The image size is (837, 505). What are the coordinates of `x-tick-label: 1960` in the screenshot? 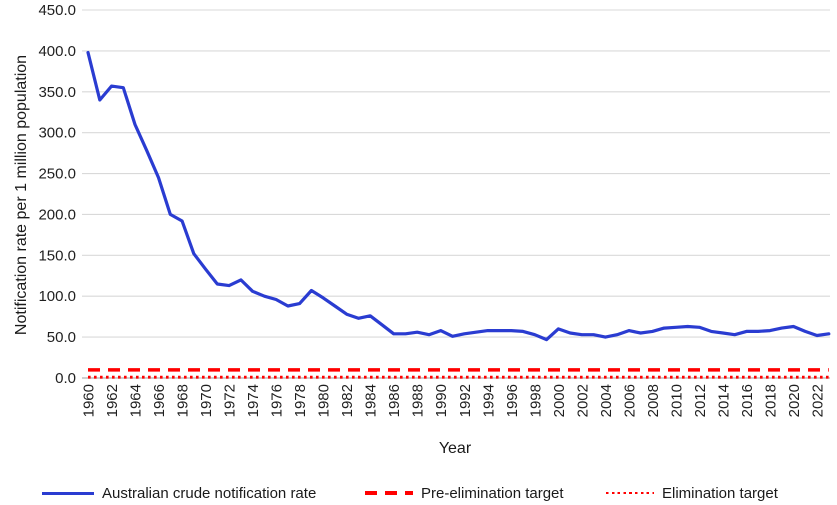 It's located at (89, 400).